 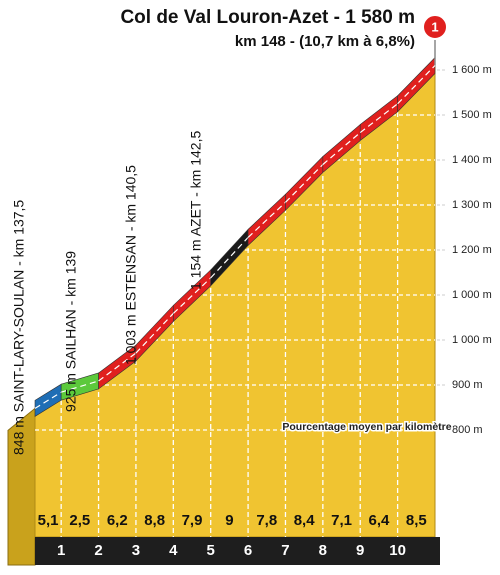 I want to click on chart-title: Col de Val Louron-Azet - 1 580 m, so click(x=267, y=17).